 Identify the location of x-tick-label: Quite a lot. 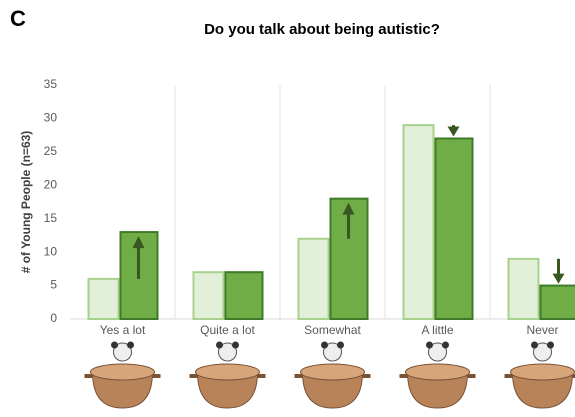
(227, 330).